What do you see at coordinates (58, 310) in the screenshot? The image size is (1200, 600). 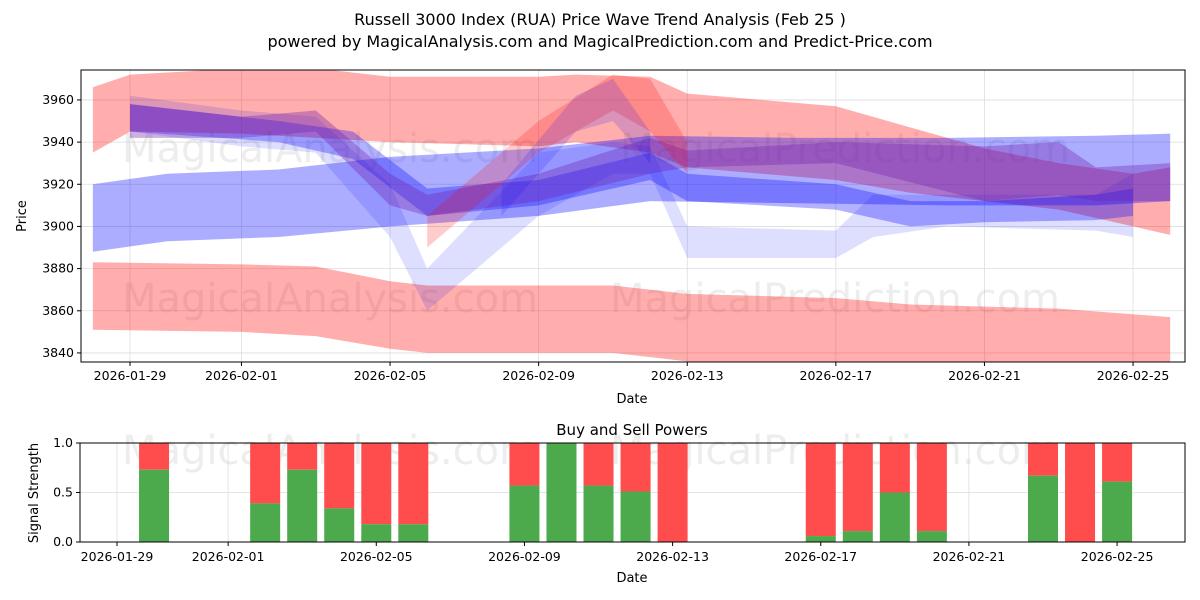 I see `y-tick-label: 3860` at bounding box center [58, 310].